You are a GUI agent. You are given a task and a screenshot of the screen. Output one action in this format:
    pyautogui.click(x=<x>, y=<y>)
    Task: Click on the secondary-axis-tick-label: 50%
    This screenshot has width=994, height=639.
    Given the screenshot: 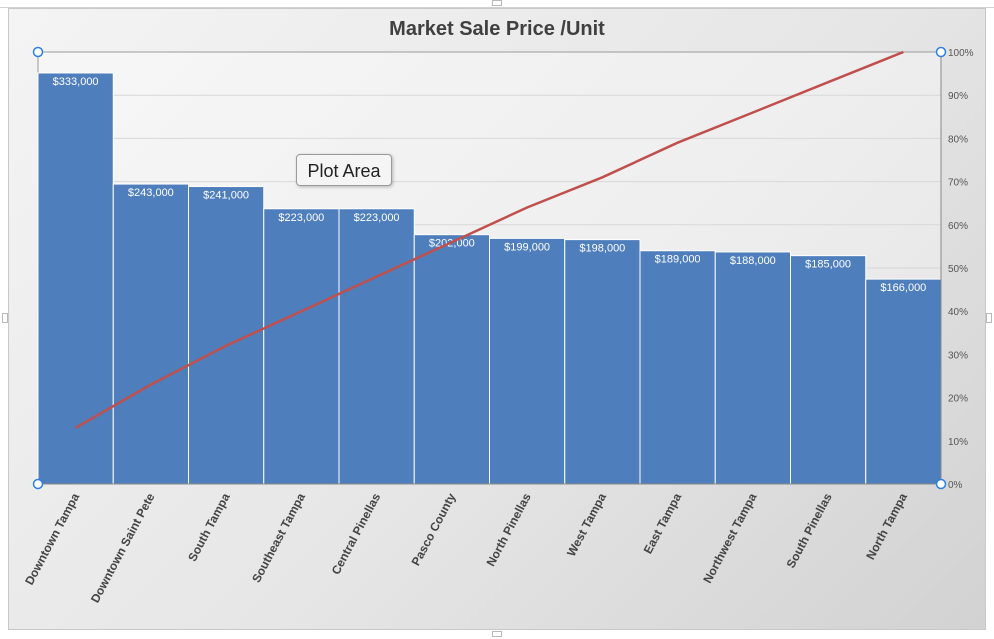 What is the action you would take?
    pyautogui.click(x=958, y=269)
    